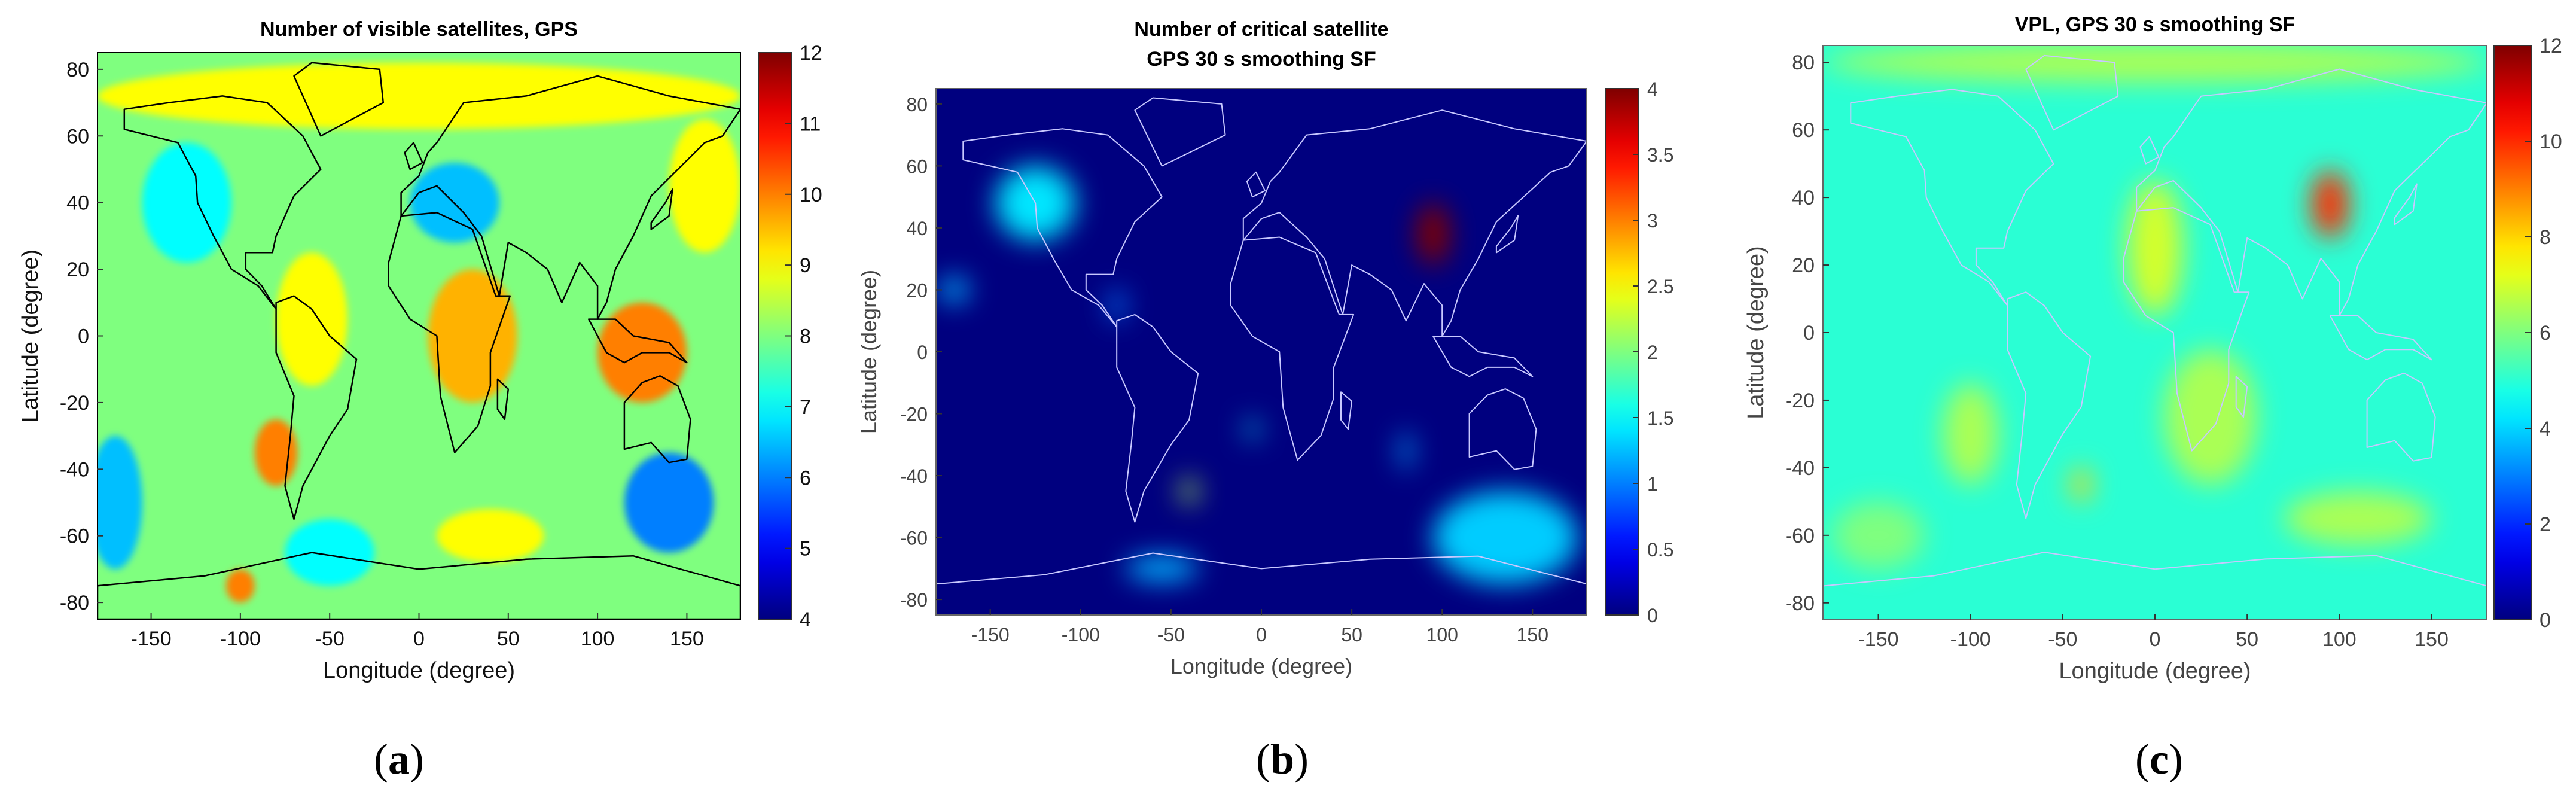 The height and width of the screenshot is (810, 2576). Describe the element at coordinates (810, 123) in the screenshot. I see `colorbar-tick-label: 11` at that location.